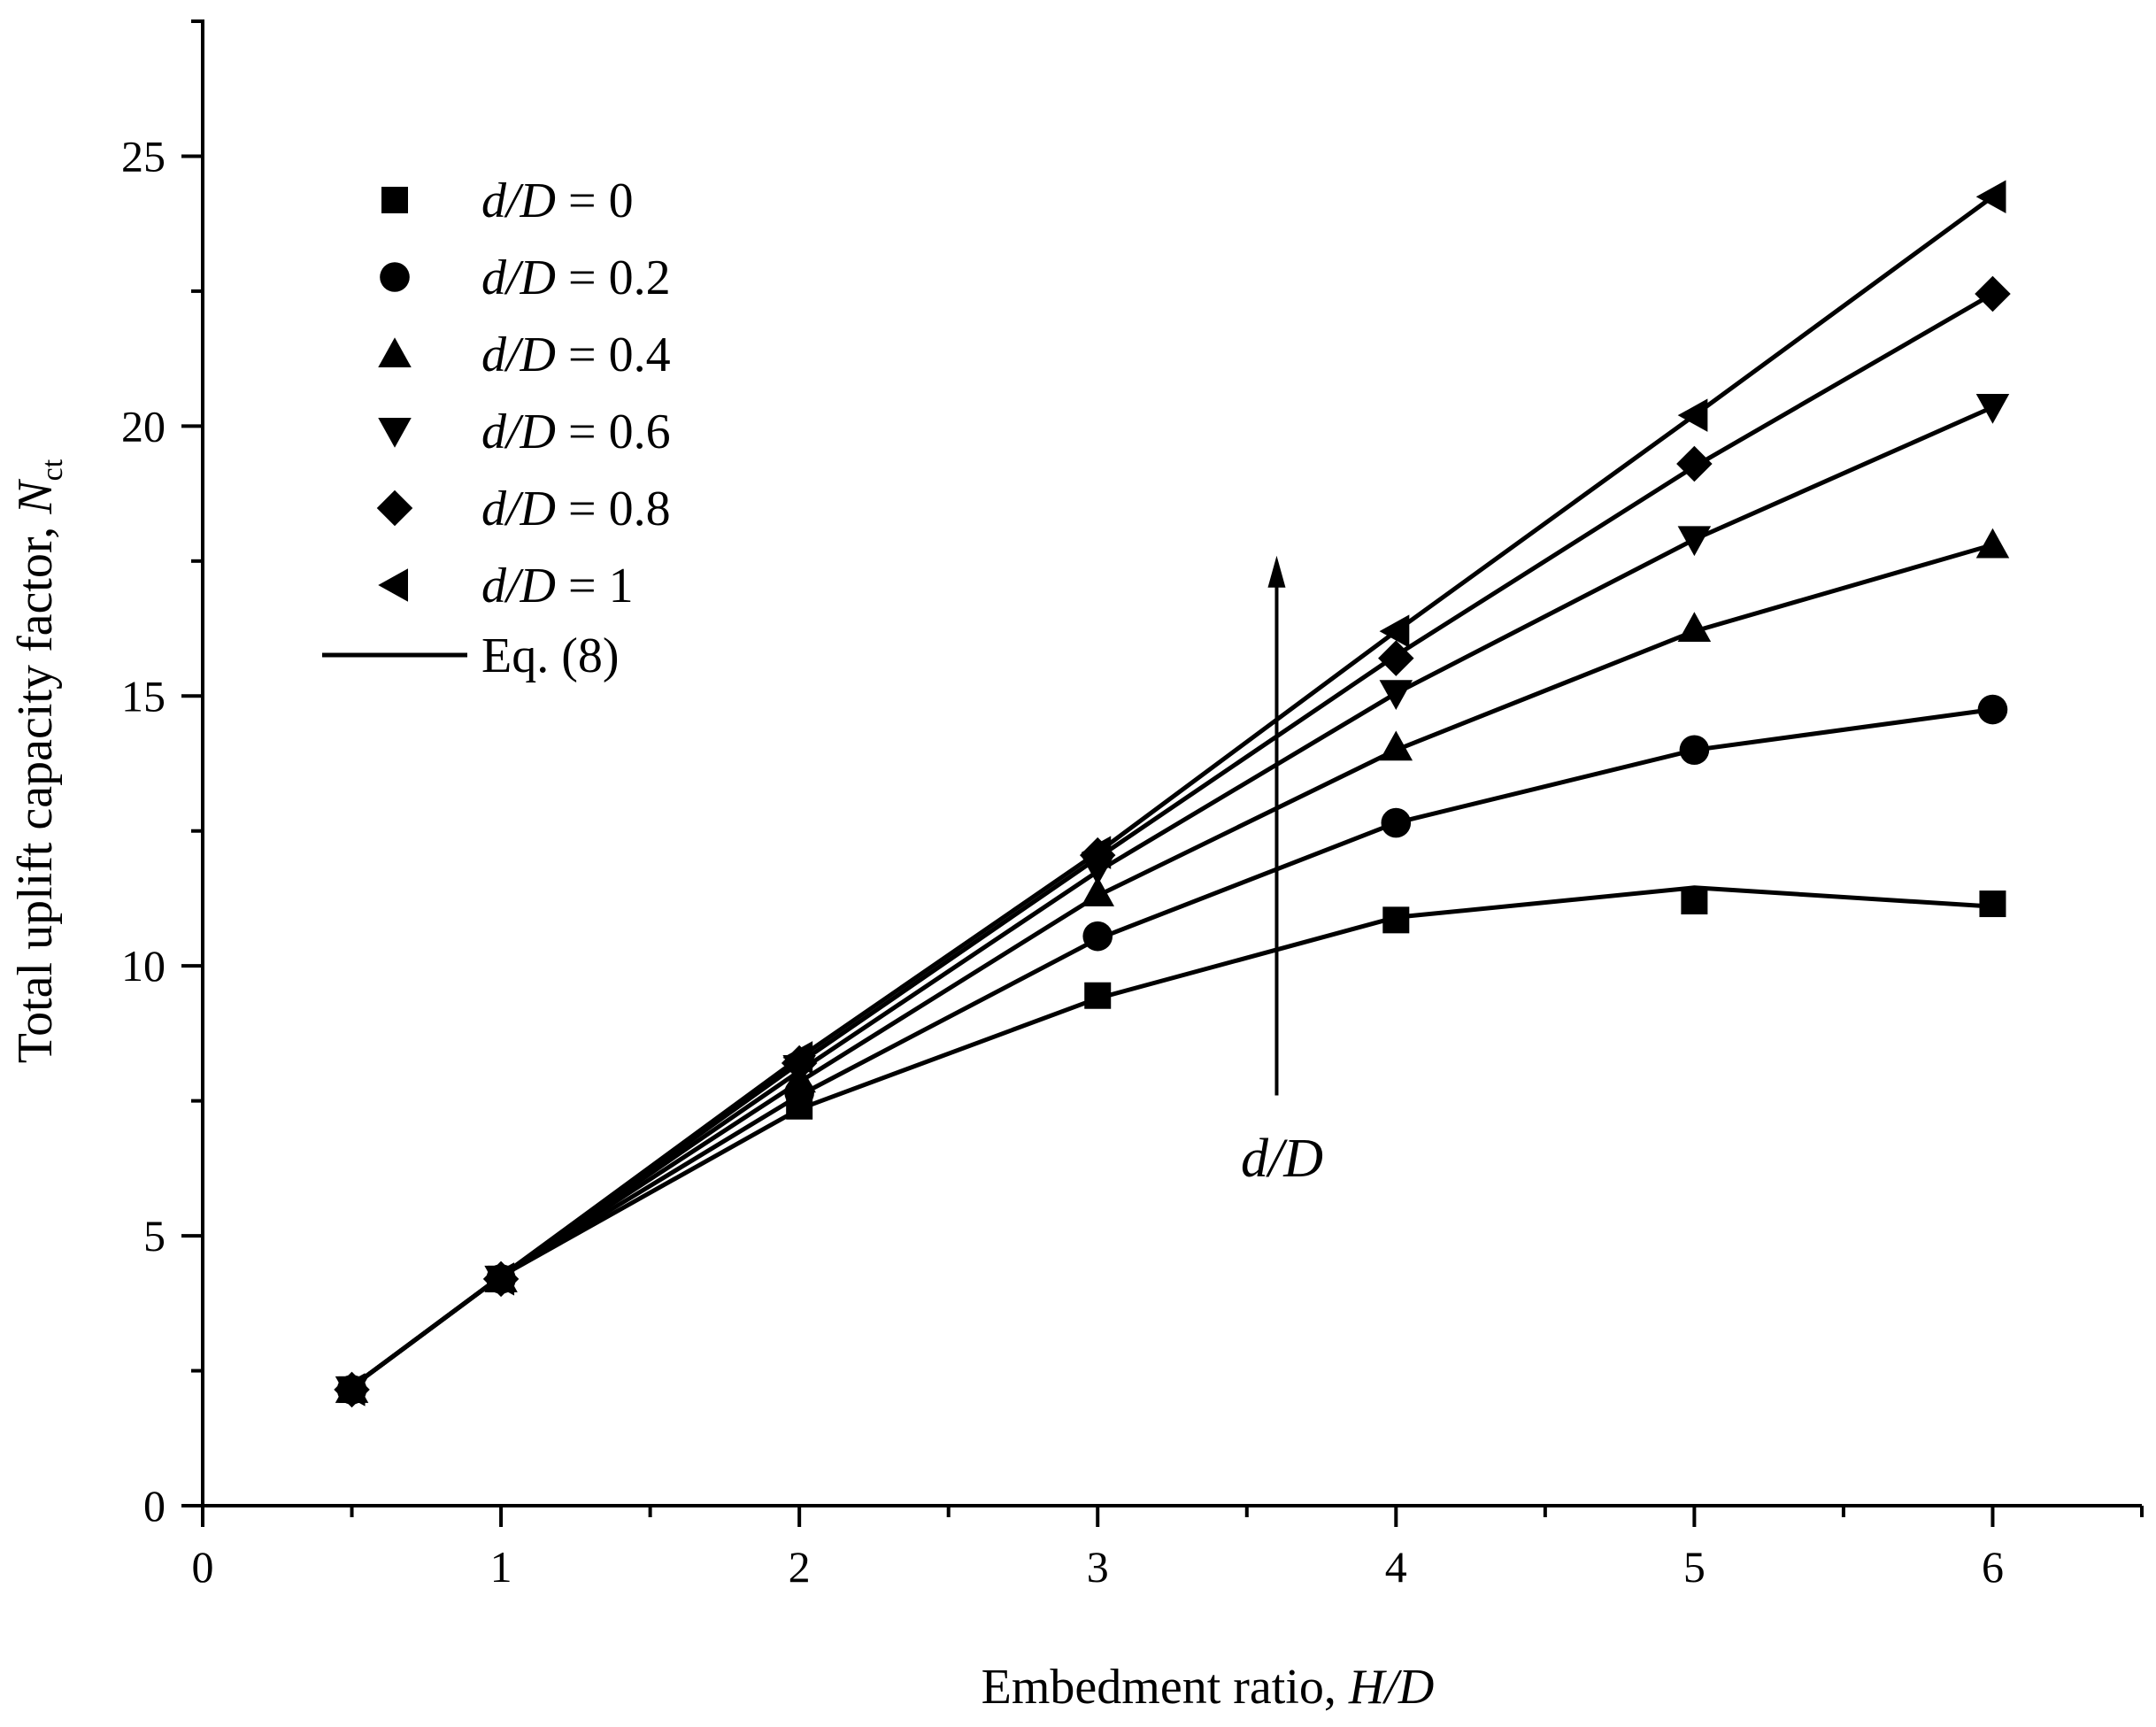 This screenshot has height=1727, width=2156. What do you see at coordinates (144, 696) in the screenshot?
I see `y-tick-label: 15` at bounding box center [144, 696].